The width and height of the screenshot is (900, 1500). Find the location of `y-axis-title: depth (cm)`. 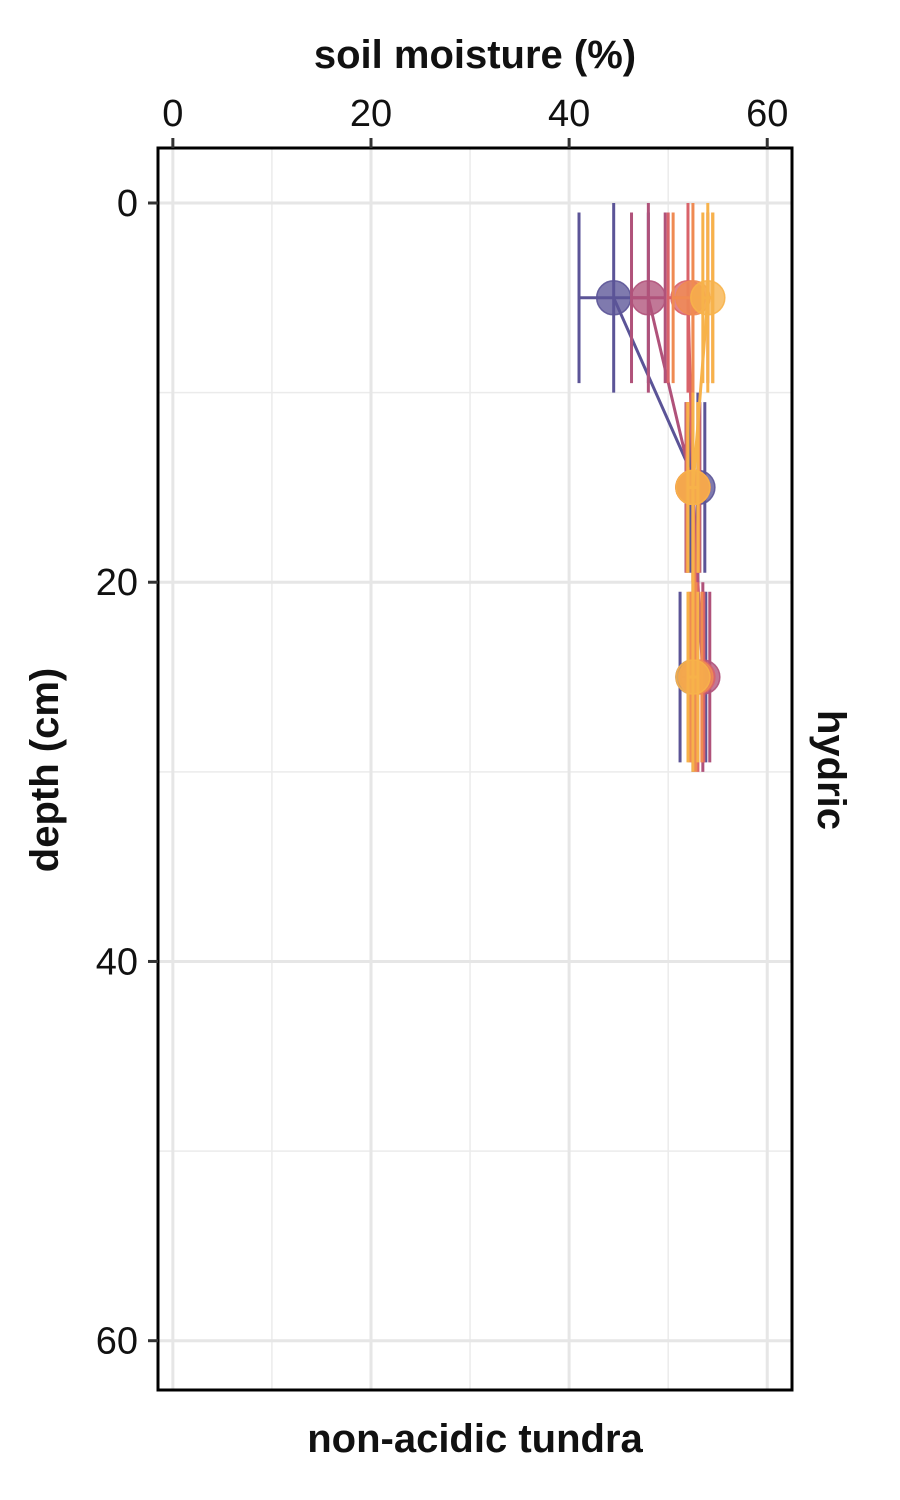

y-axis-title: depth (cm) is located at coordinates (45, 770).